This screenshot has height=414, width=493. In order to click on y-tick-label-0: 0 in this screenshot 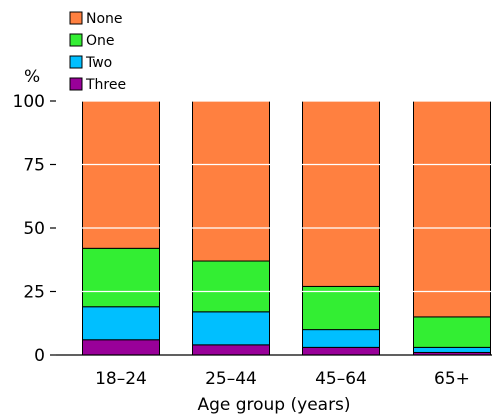, I will do `click(39, 356)`.